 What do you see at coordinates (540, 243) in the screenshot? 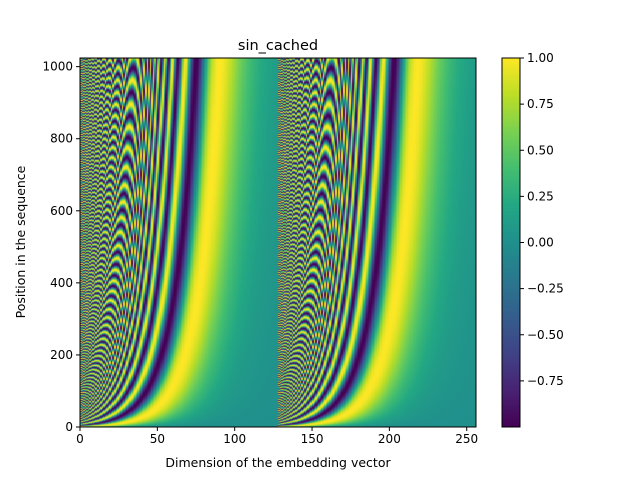
I see `colorbar-tick-label: 0.00` at bounding box center [540, 243].